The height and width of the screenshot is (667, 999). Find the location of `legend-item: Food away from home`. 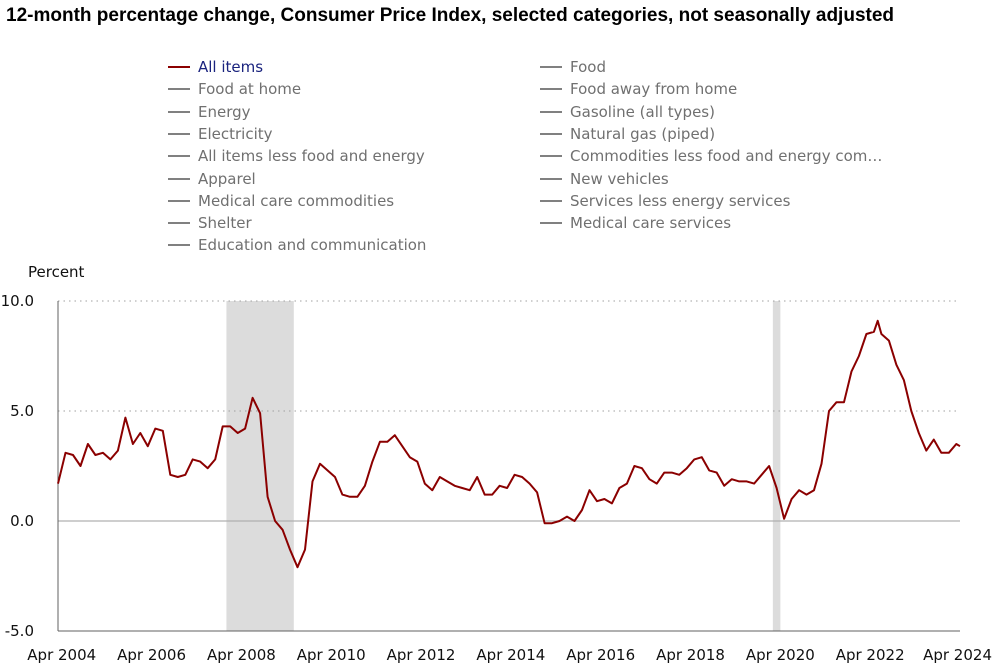

legend-item: Food away from home is located at coordinates (638, 89).